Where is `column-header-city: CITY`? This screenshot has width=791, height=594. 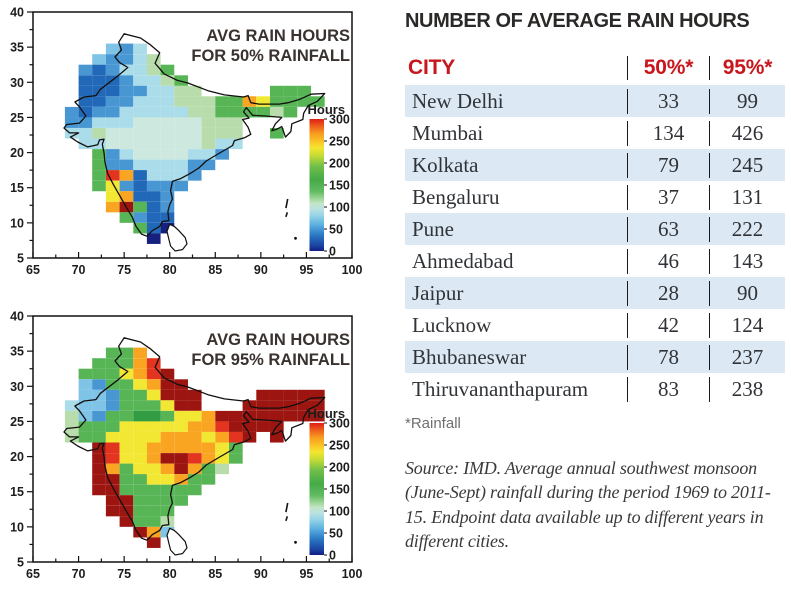
column-header-city: CITY is located at coordinates (432, 67).